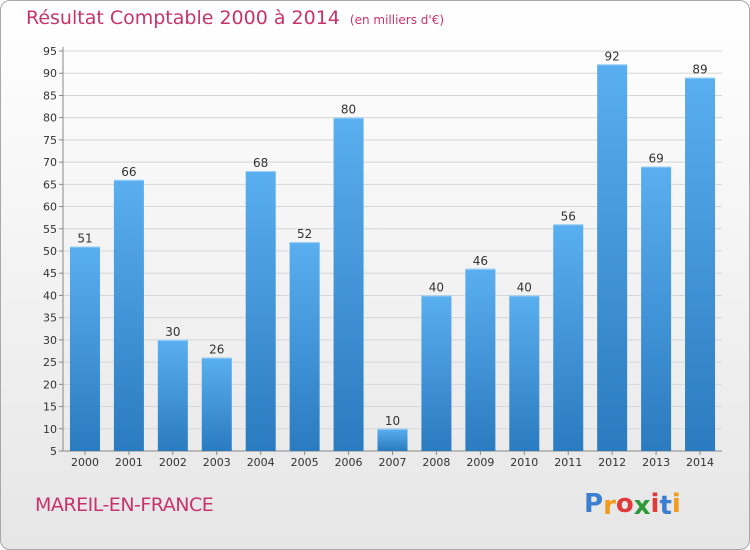 The image size is (750, 550). What do you see at coordinates (50, 207) in the screenshot?
I see `y-tick-label: 60` at bounding box center [50, 207].